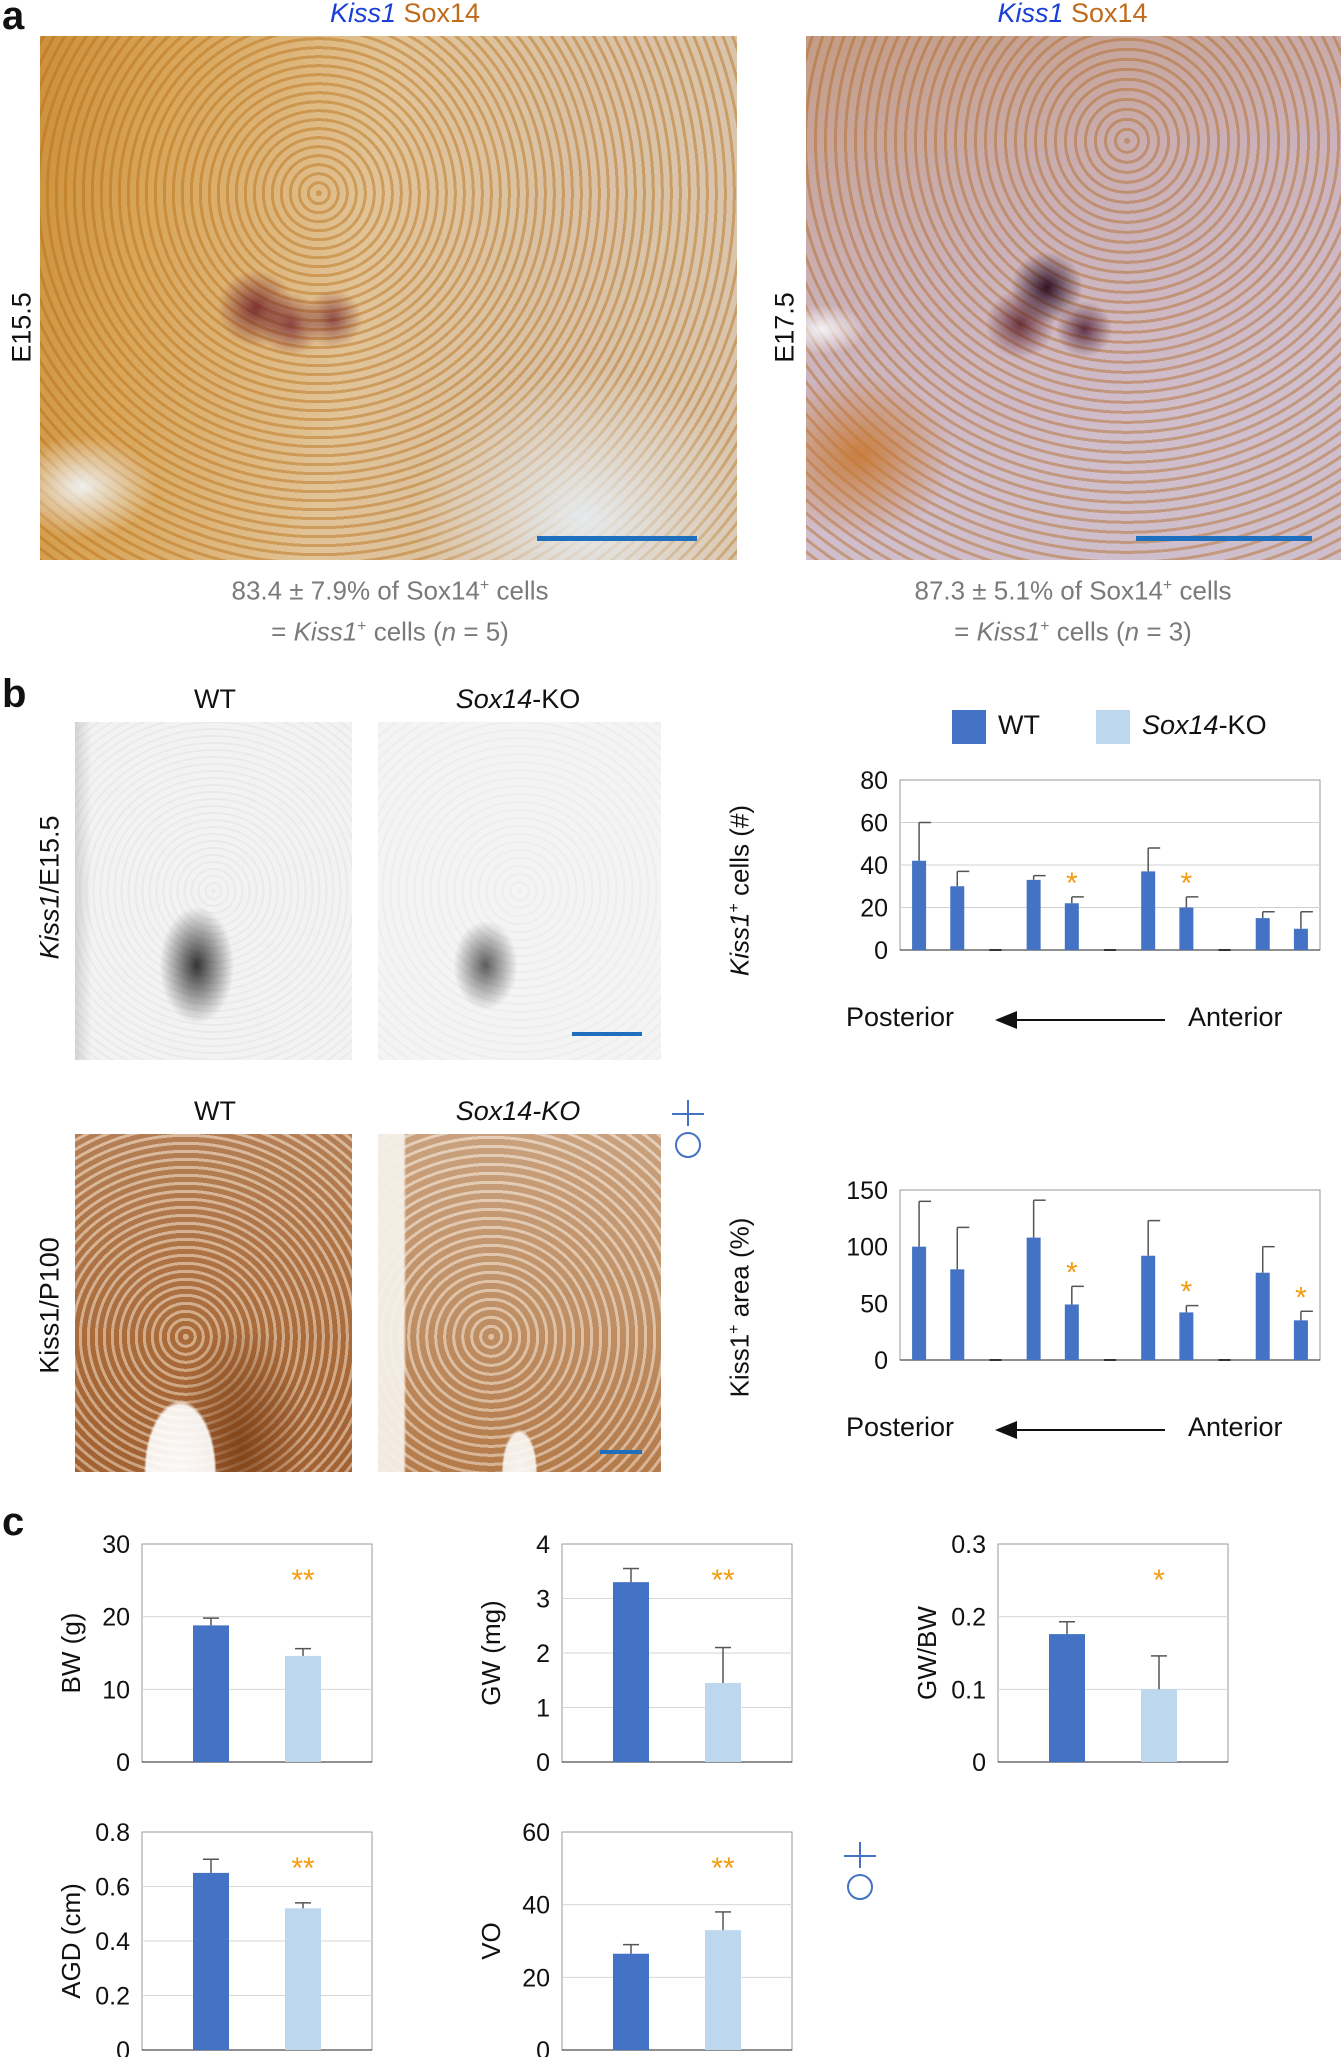 This screenshot has width=1341, height=2057. What do you see at coordinates (388, 298) in the screenshot?
I see `micrograph-e15-kiss1-sox14` at bounding box center [388, 298].